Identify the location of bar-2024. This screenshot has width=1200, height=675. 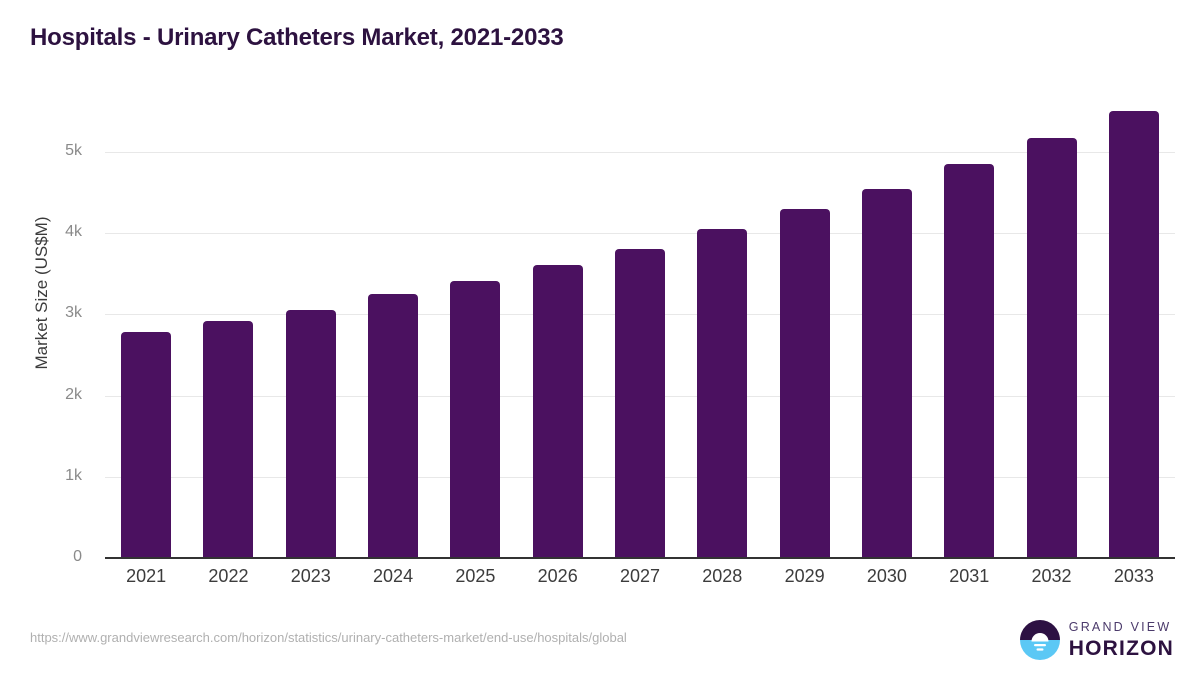
(393, 426).